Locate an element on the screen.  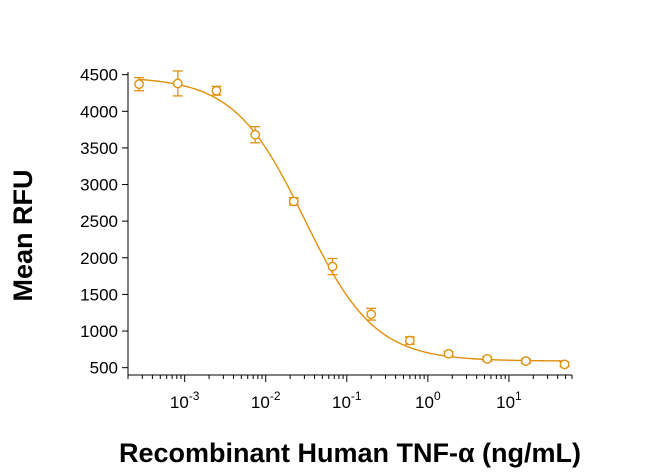
y-tick-label: 2000 is located at coordinates (99, 258).